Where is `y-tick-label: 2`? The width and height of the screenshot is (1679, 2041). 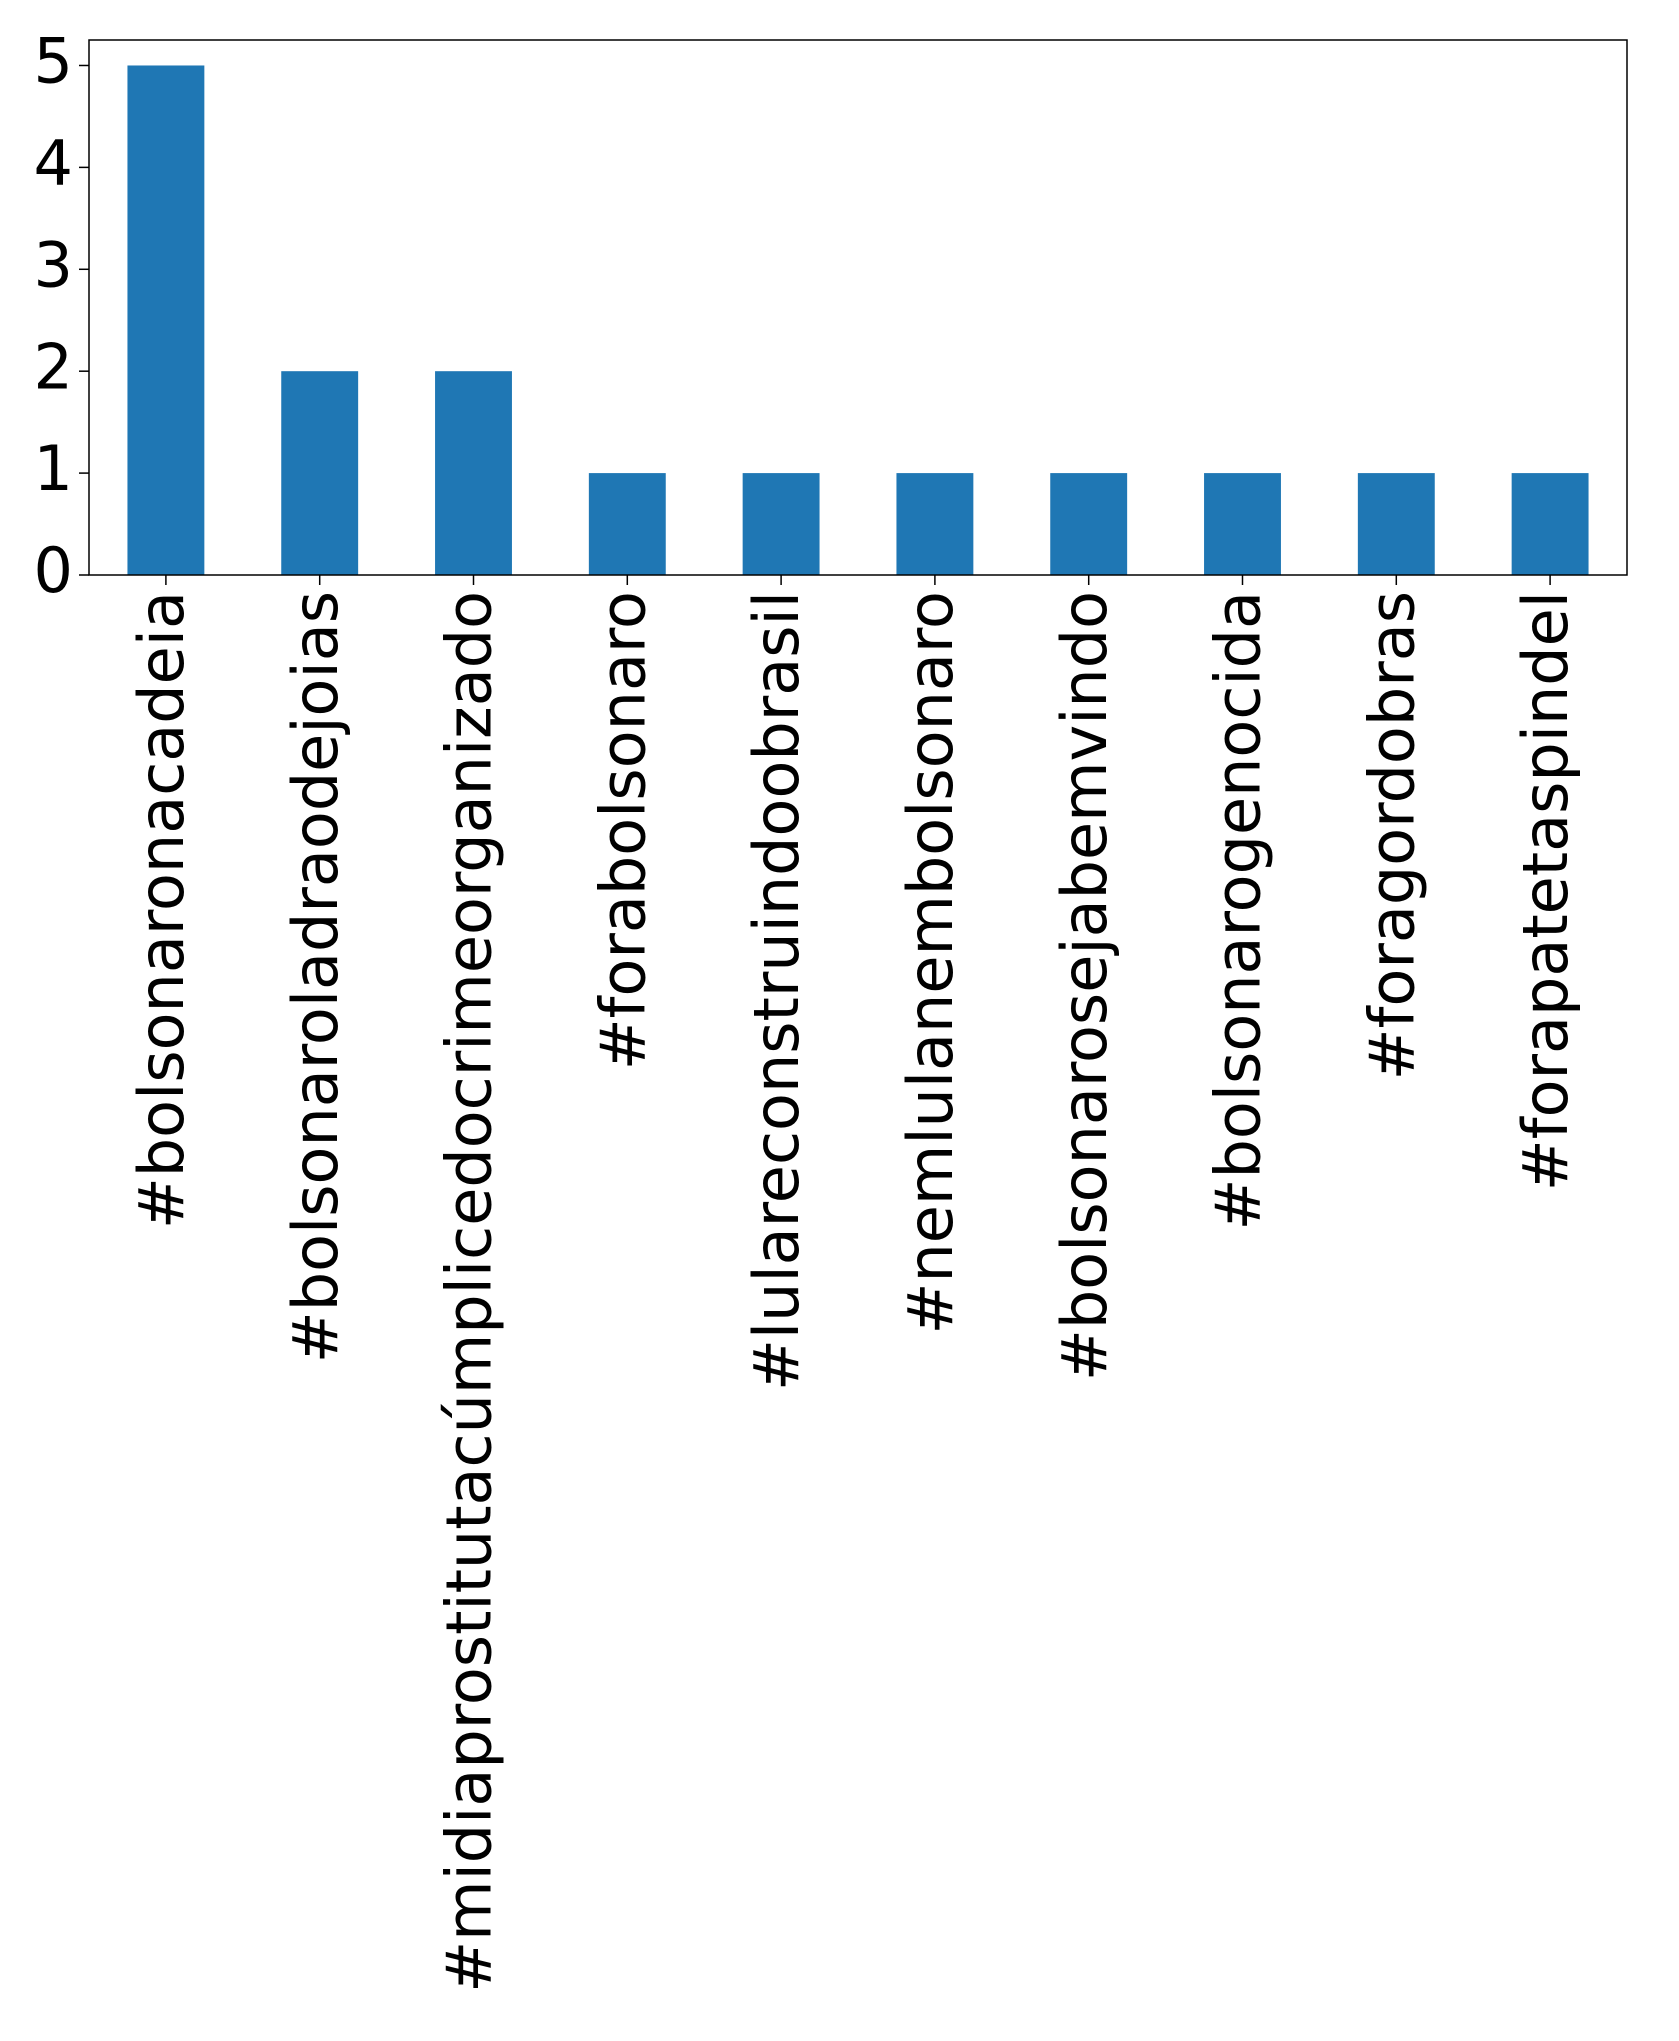 y-tick-label: 2 is located at coordinates (53, 366).